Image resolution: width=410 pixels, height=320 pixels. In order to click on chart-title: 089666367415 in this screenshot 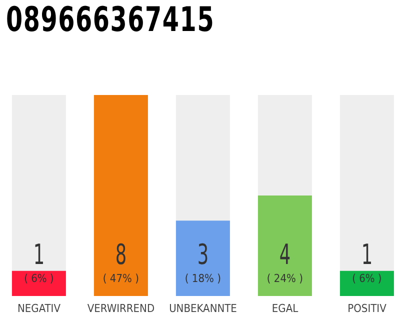, I will do `click(110, 20)`.